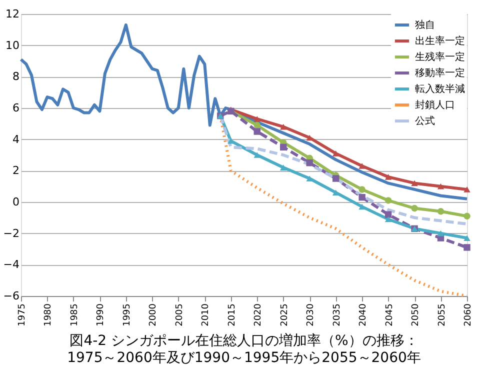 The width and height of the screenshot is (481, 367). What do you see at coordinates (311, 314) in the screenshot?
I see `x-tick-label: 2030` at bounding box center [311, 314].